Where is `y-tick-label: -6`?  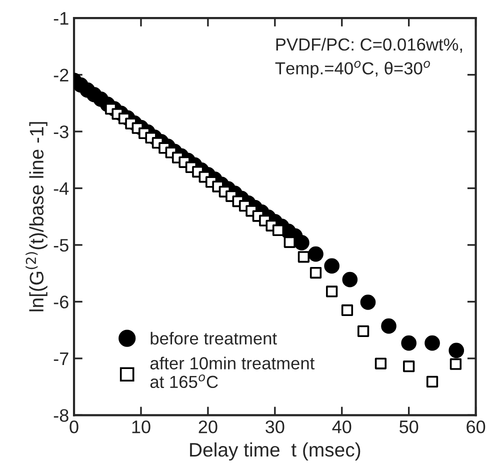
y-tick-label: -6 is located at coordinates (61, 302).